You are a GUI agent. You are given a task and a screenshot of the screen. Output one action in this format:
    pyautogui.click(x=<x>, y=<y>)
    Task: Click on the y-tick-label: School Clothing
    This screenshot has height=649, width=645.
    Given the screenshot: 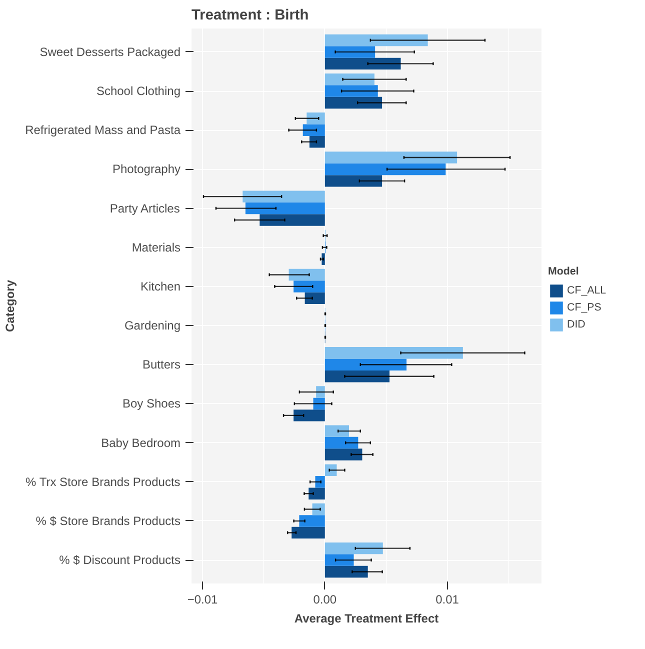 What is the action you would take?
    pyautogui.click(x=138, y=91)
    